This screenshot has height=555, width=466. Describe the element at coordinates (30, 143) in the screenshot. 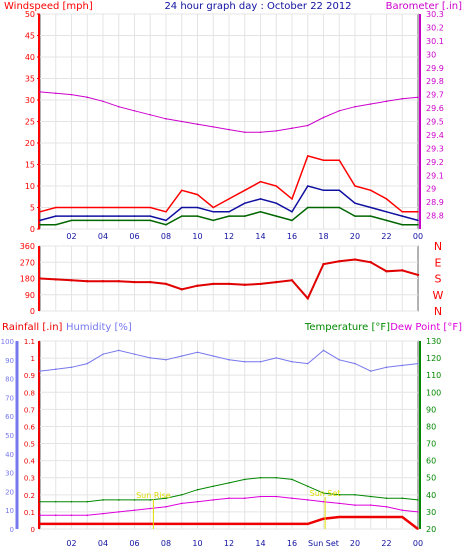

I see `ytick-label-left: 20` at that location.